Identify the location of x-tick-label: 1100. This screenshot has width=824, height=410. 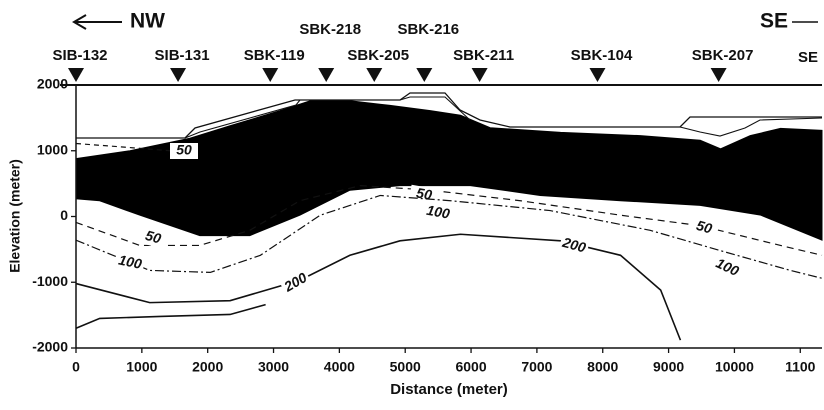
(800, 367).